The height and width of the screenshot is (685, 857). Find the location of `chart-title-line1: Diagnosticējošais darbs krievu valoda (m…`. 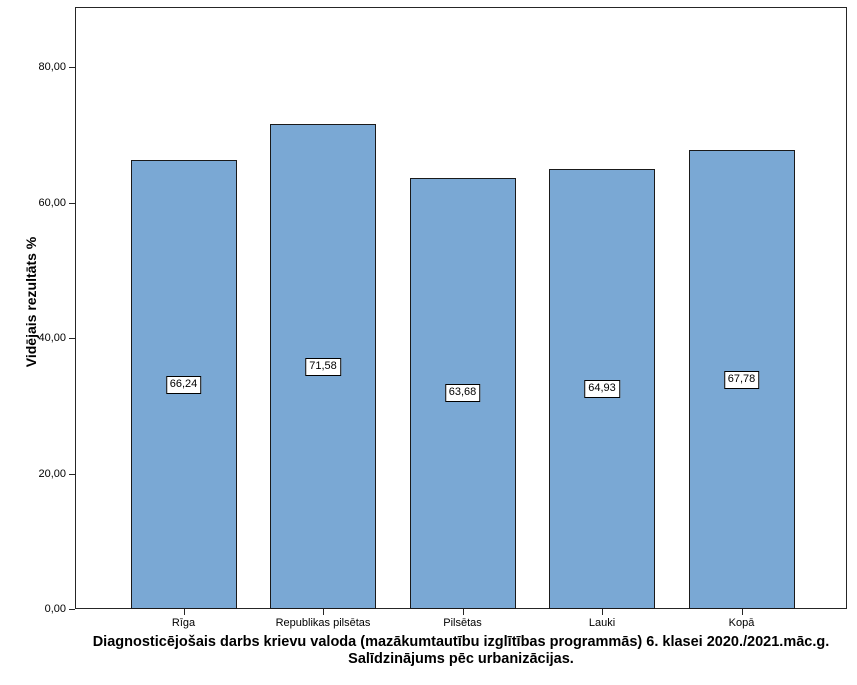

chart-title-line1: Diagnosticējošais darbs krievu valoda (m… is located at coordinates (461, 642).